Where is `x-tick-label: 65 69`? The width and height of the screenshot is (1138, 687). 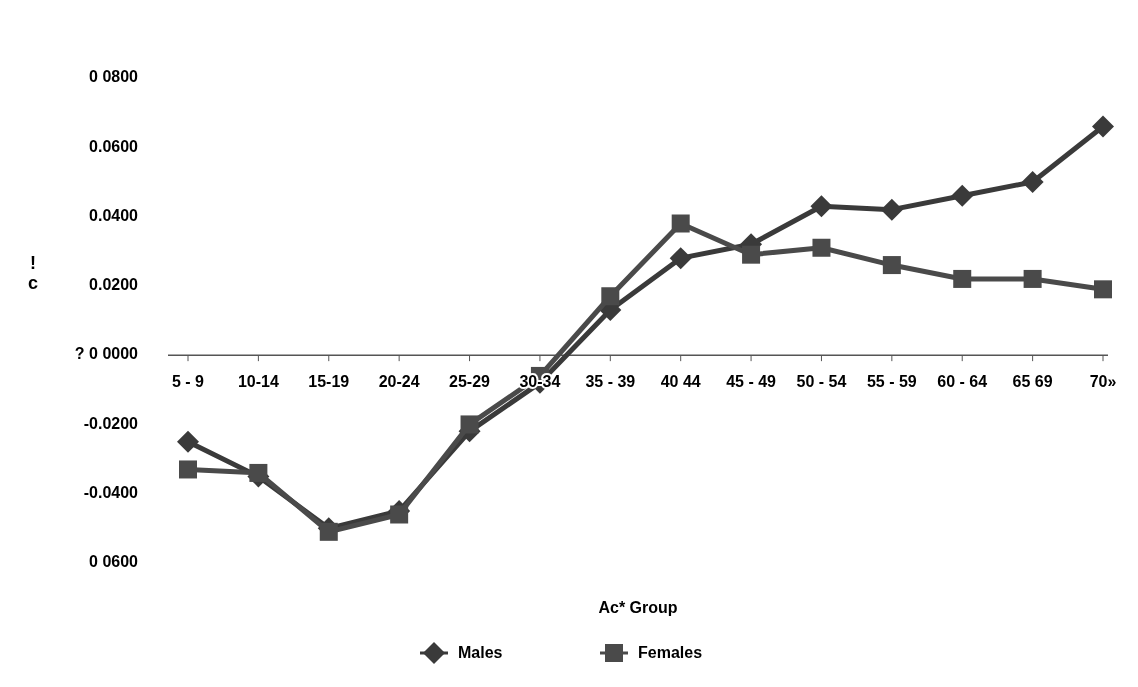 x-tick-label: 65 69 is located at coordinates (1032, 382).